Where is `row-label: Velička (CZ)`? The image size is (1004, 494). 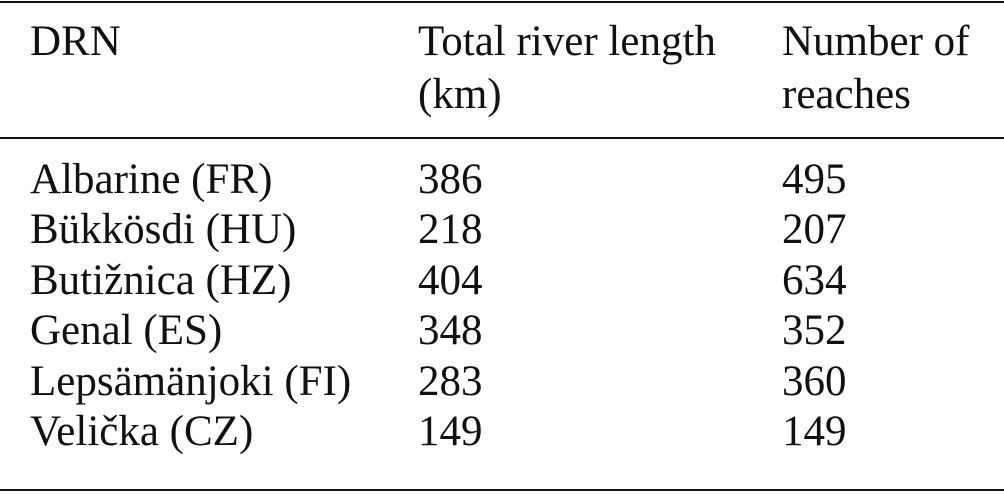 row-label: Velička (CZ) is located at coordinates (142, 431).